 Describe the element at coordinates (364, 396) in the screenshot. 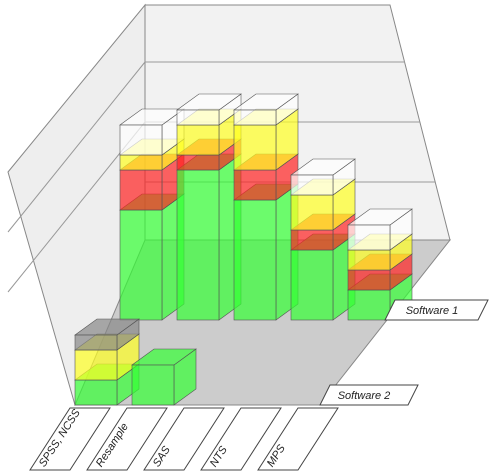

I see `row-label: Software 2` at that location.